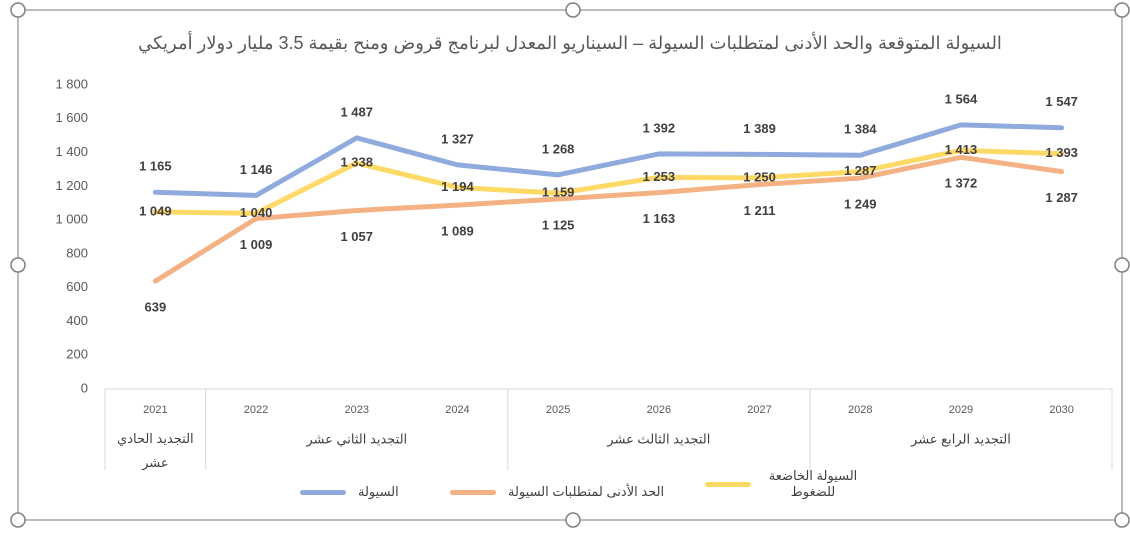 The image size is (1130, 533). Describe the element at coordinates (155, 166) in the screenshot. I see `data-label: 1 165` at that location.